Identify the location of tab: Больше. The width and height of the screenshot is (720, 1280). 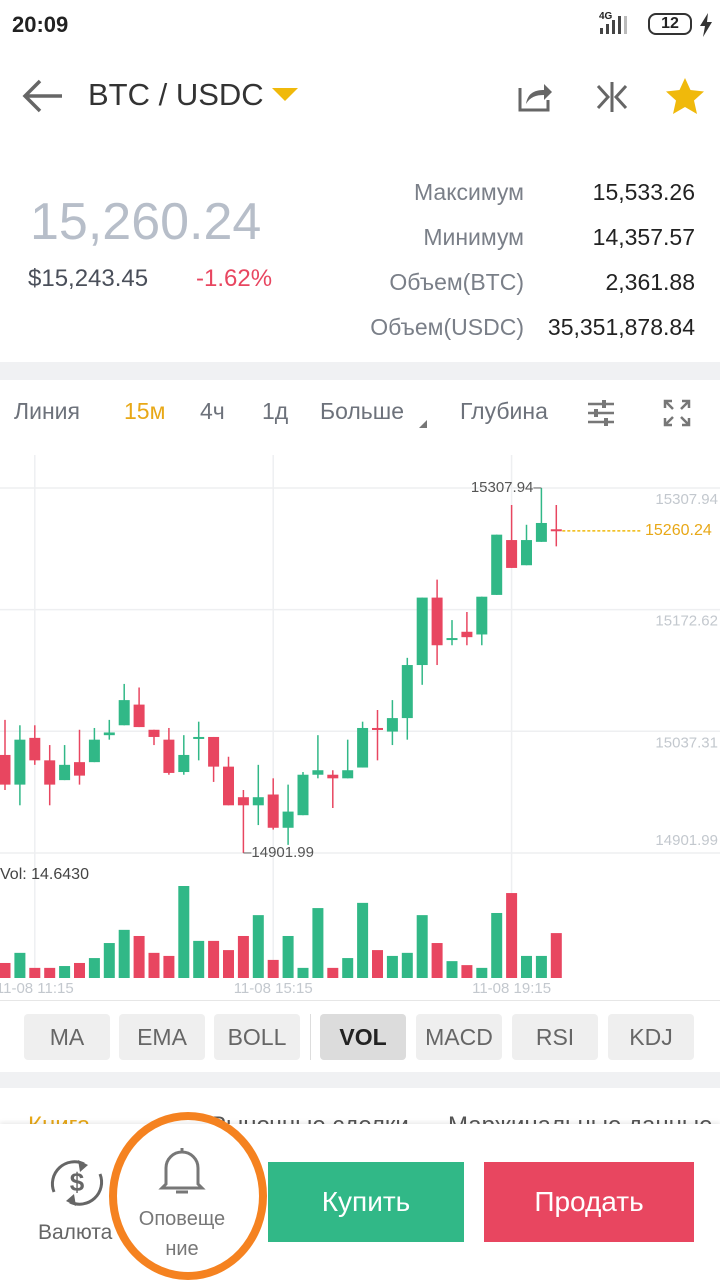
(362, 411).